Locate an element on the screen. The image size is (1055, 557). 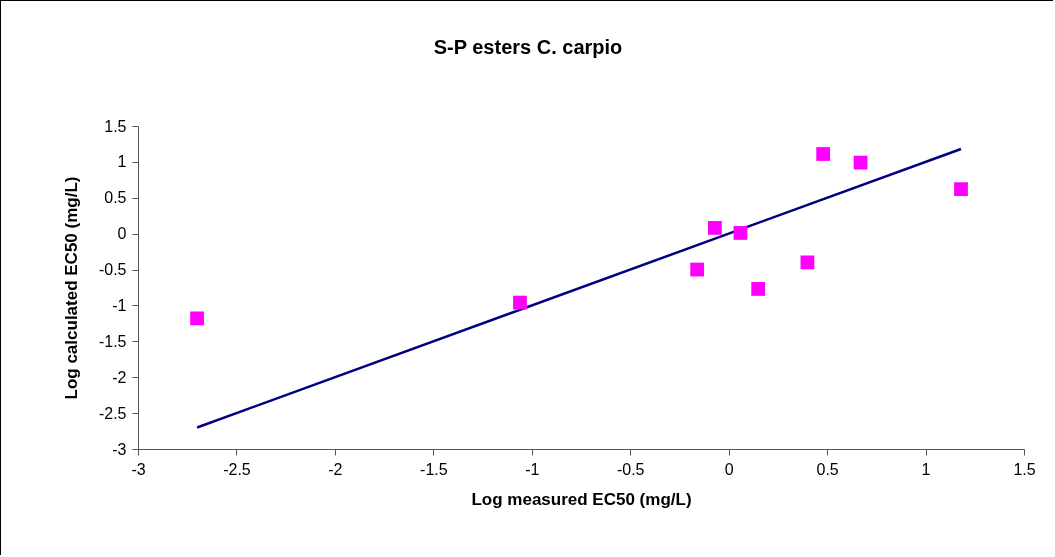
x-tick-label: 0 is located at coordinates (729, 469).